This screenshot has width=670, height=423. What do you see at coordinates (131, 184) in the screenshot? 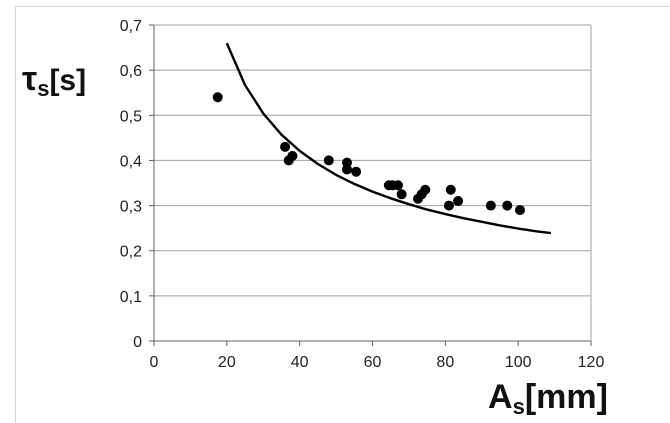
I see `y-tick-labels: 0 0,1 0,2 0,3 0,4 0,5 0,6 0,7` at bounding box center [131, 184].